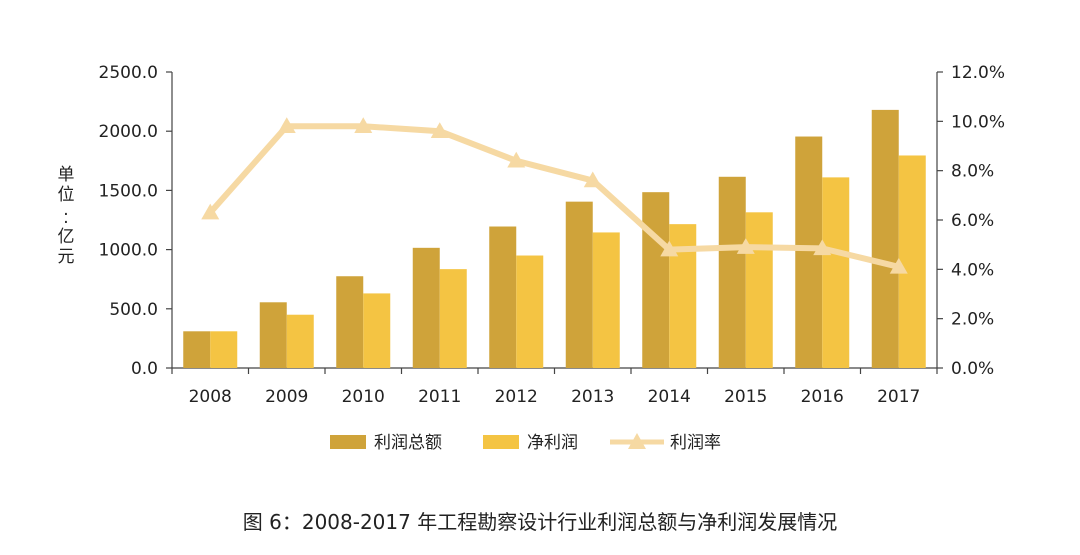 This screenshot has width=1080, height=555. I want to click on y-unit-char: 单, so click(66, 175).